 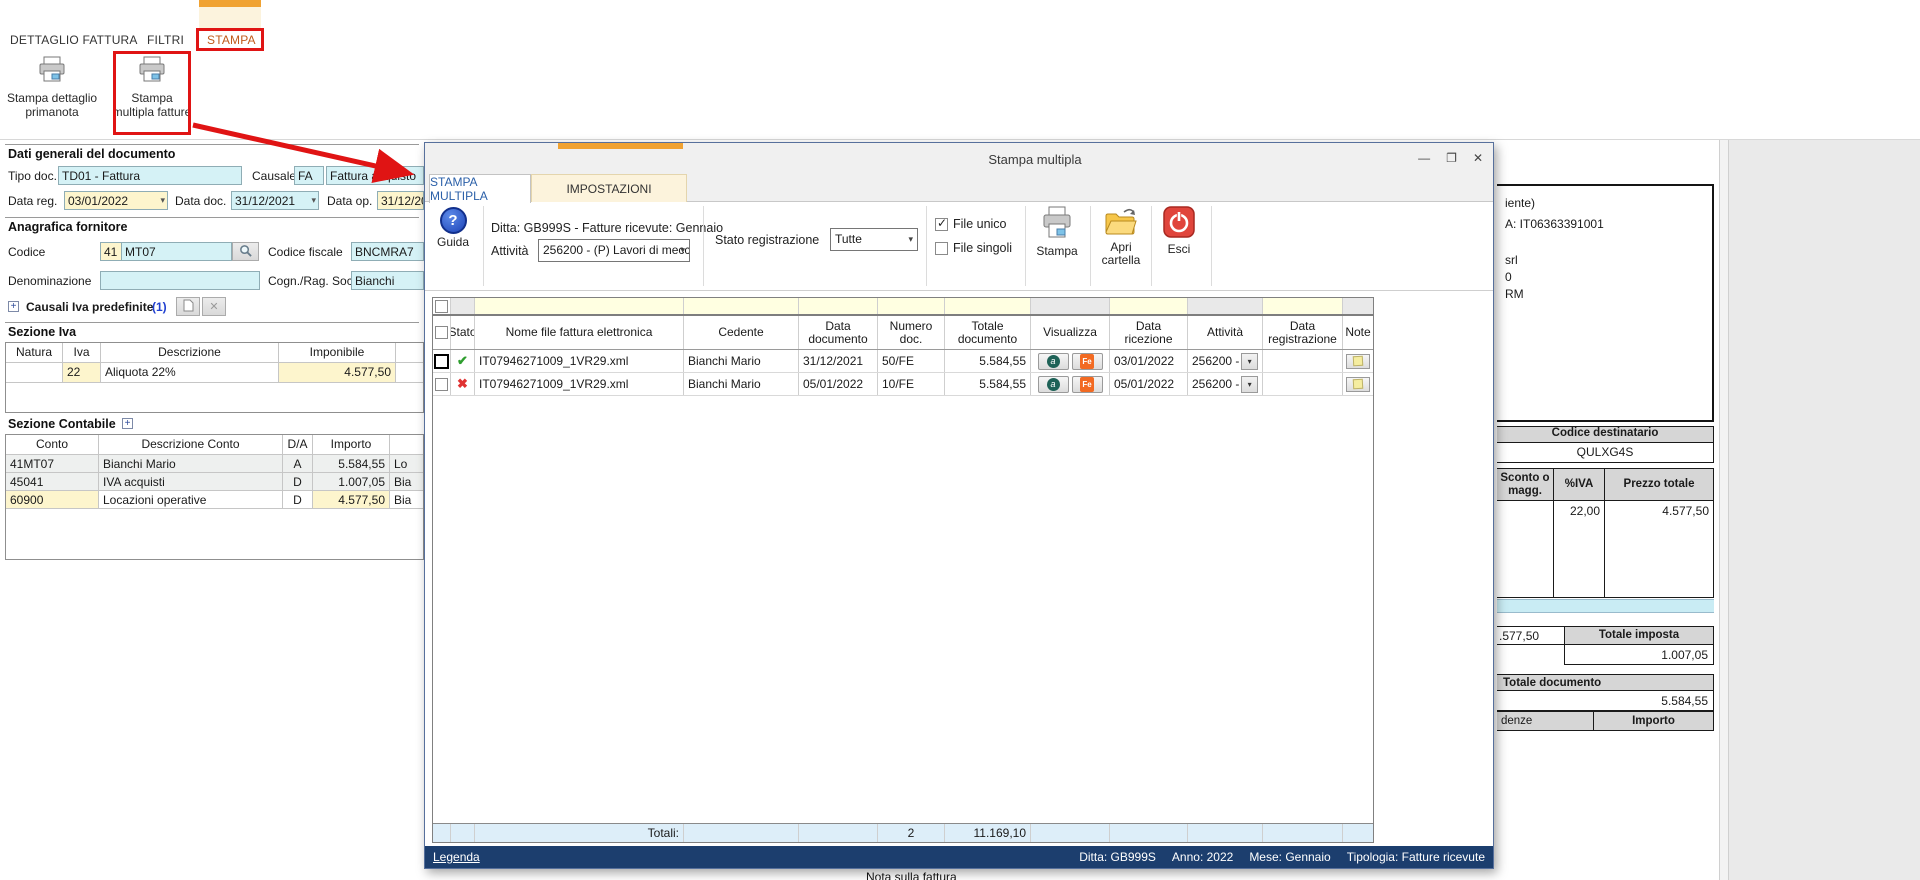 What do you see at coordinates (34, 372) in the screenshot?
I see `cell-natura` at bounding box center [34, 372].